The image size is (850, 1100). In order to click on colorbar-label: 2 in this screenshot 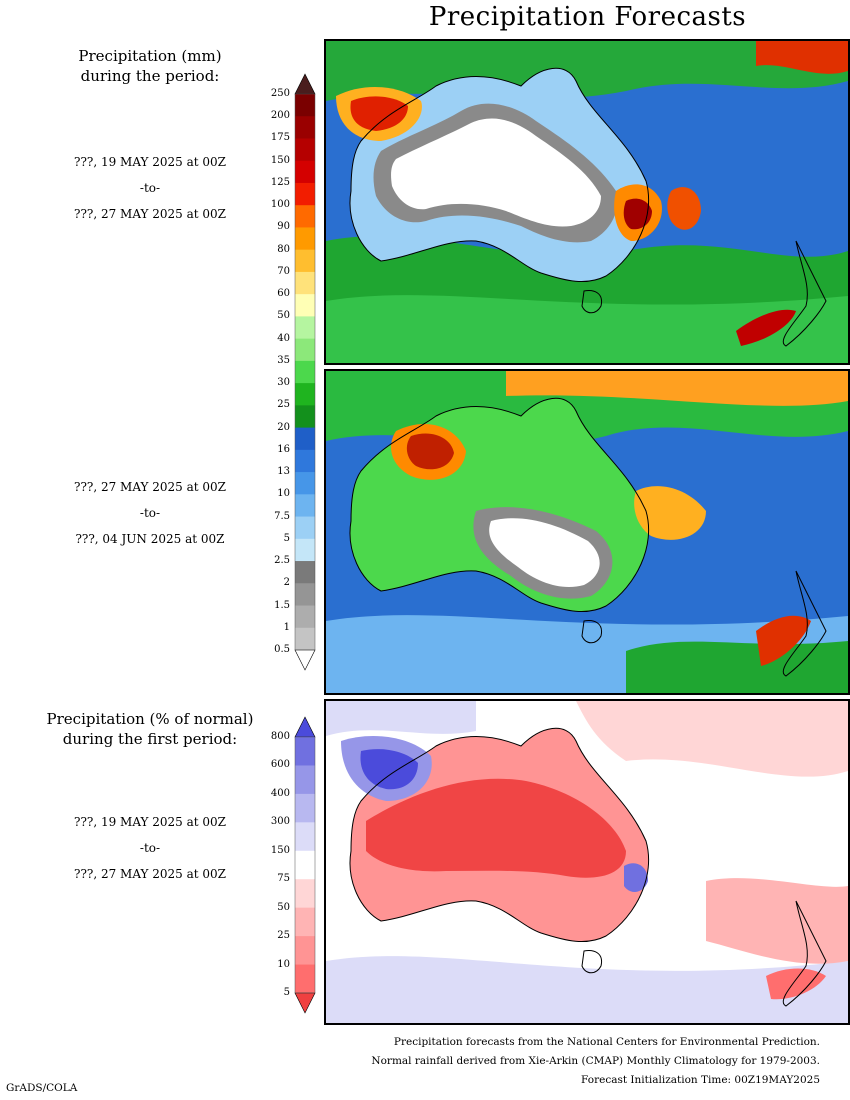, I will do `click(286, 583)`.